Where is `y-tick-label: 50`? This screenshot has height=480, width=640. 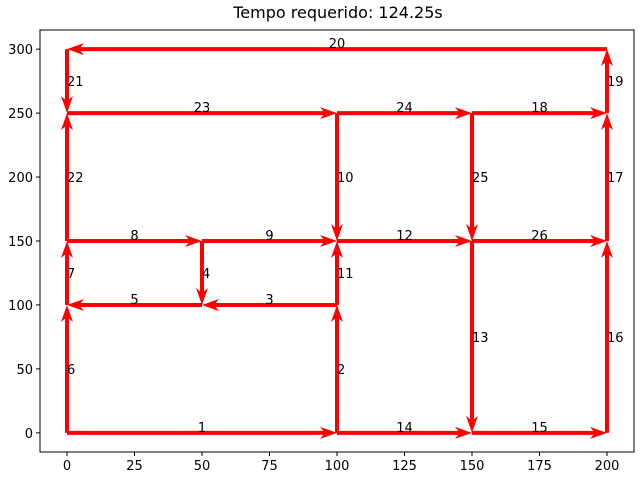 y-tick-label: 50 is located at coordinates (24, 370).